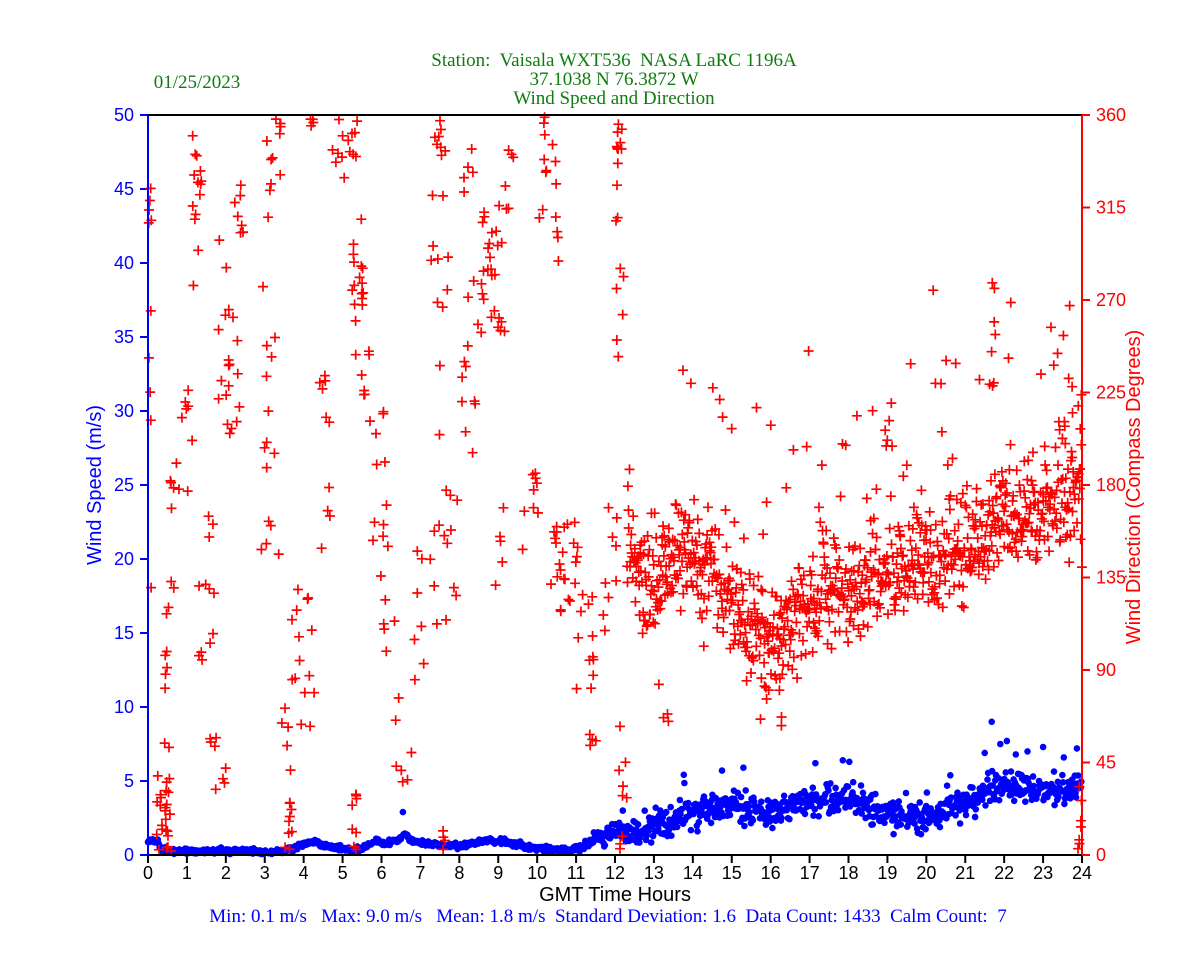  I want to click on right-y-tick-label: 90, so click(1106, 670).